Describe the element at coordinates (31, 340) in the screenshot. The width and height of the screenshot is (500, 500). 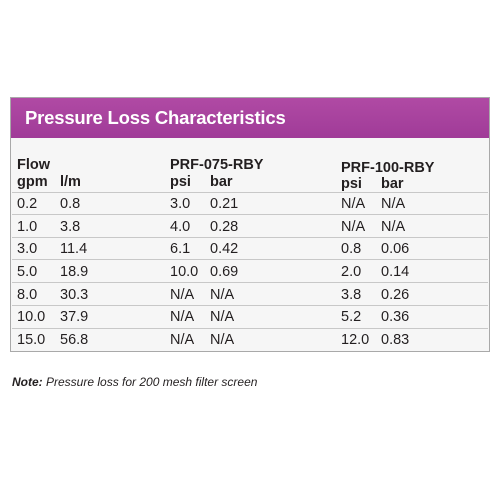
I see `cell-gpm: 15.0` at that location.